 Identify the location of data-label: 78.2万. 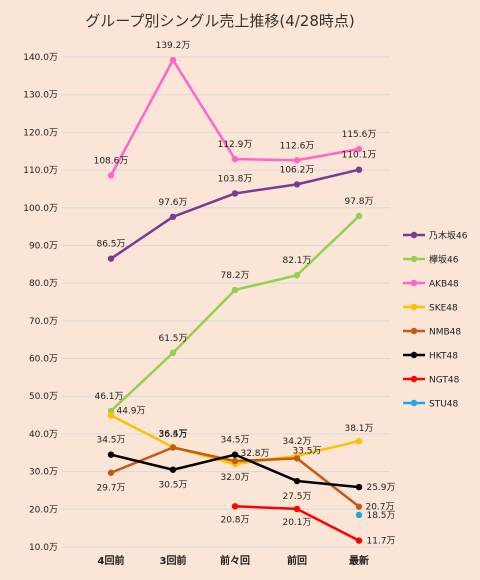
(234, 276).